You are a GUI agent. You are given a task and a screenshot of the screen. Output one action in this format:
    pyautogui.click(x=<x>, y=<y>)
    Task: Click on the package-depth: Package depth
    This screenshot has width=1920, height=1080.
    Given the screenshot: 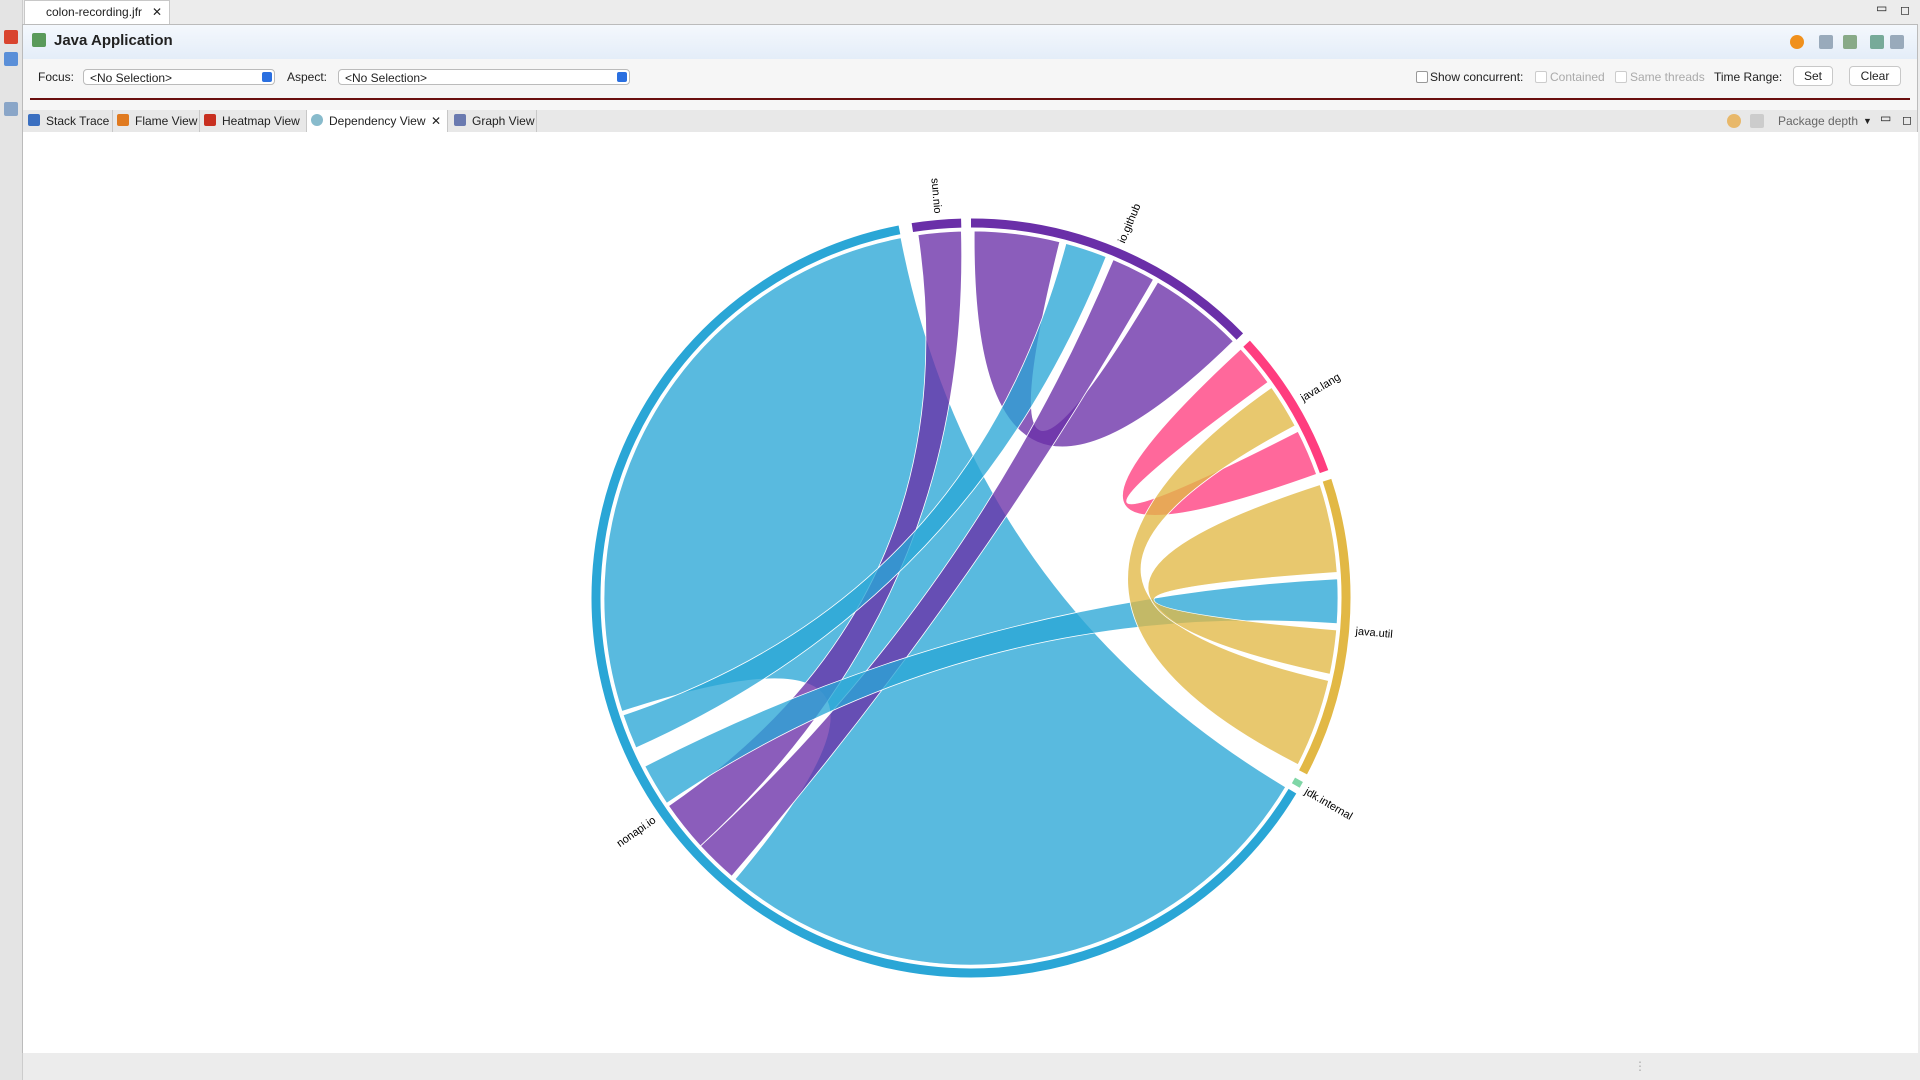 What is the action you would take?
    pyautogui.click(x=1818, y=121)
    